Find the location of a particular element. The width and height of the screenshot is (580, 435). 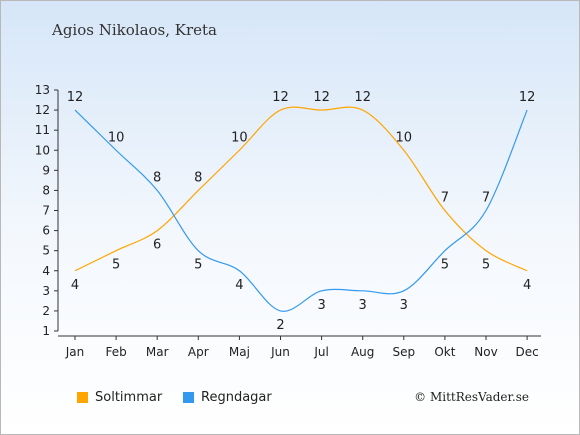

x-tick-label: Jul is located at coordinates (320, 352).